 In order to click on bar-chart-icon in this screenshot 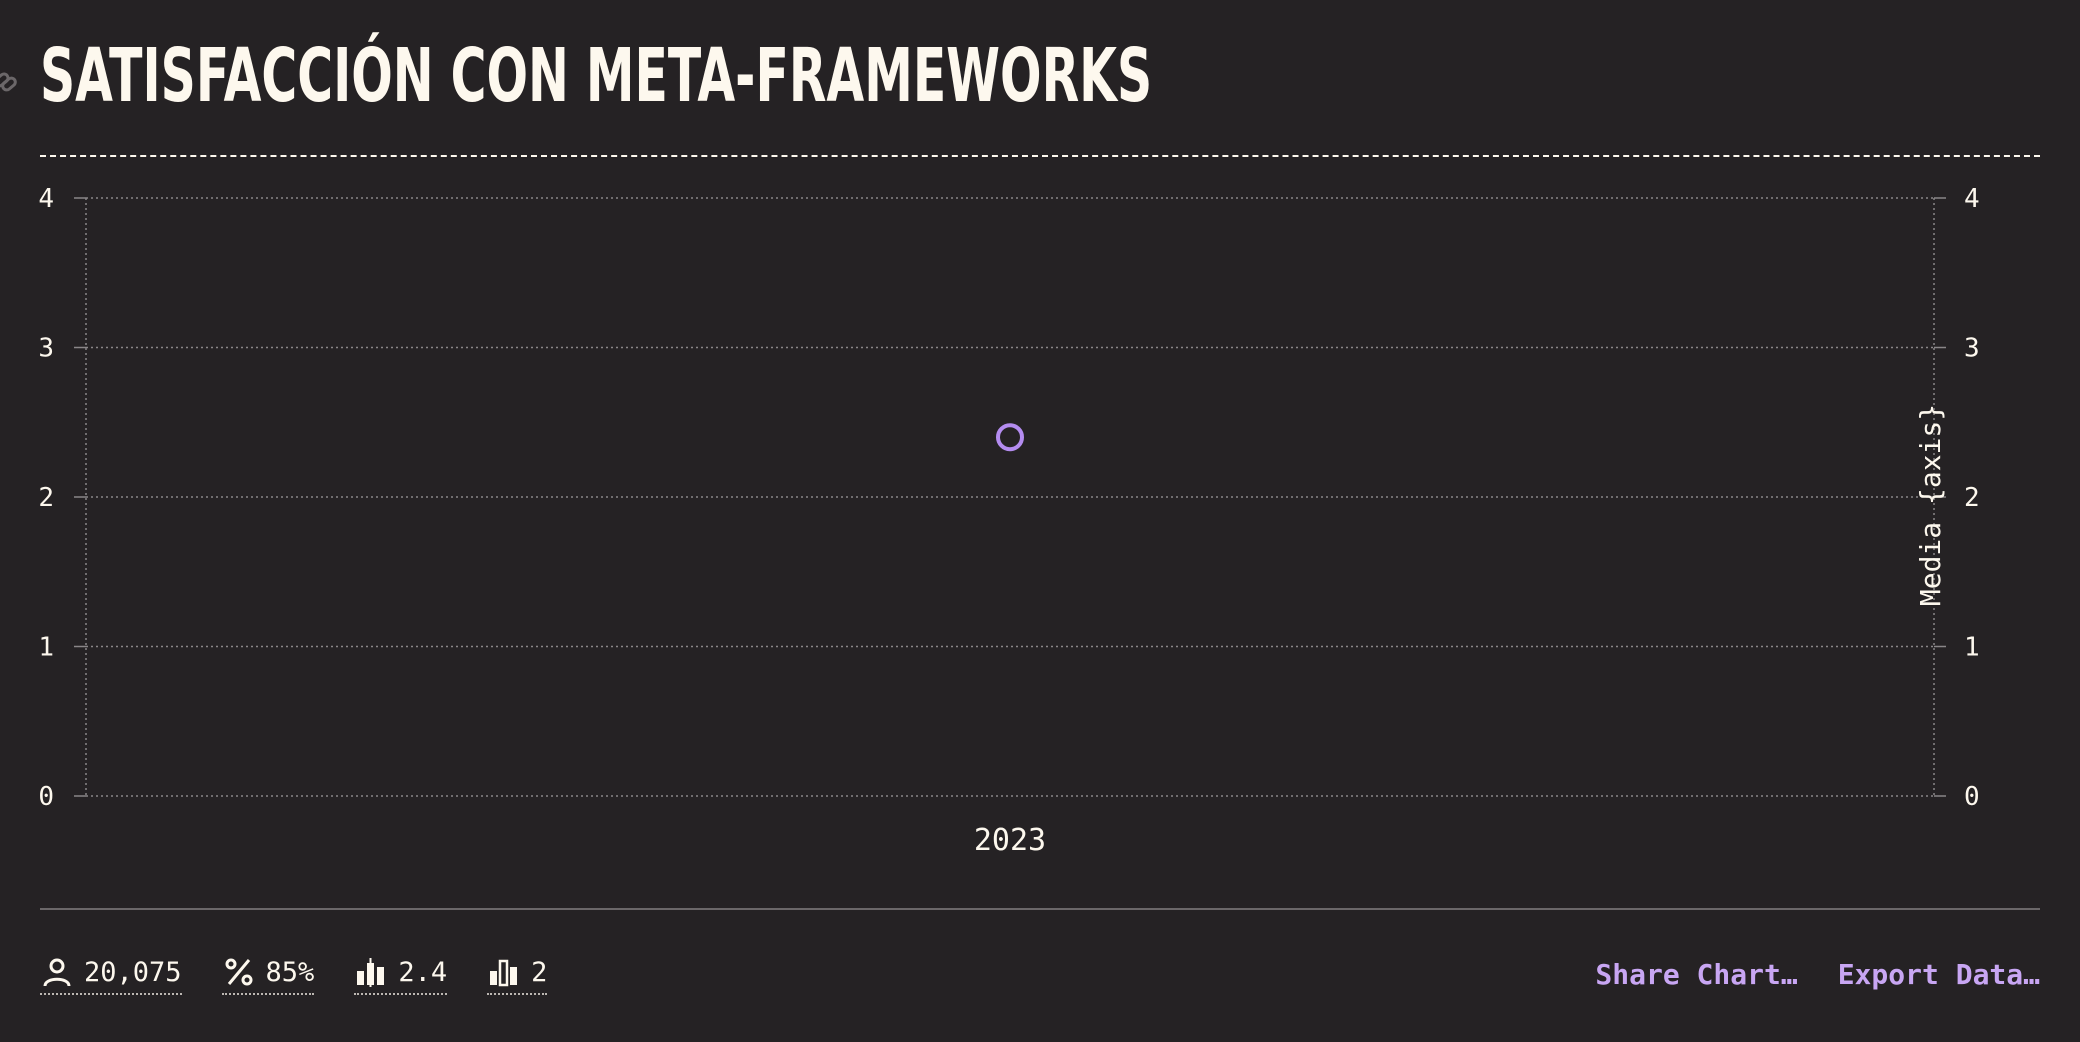, I will do `click(371, 972)`.